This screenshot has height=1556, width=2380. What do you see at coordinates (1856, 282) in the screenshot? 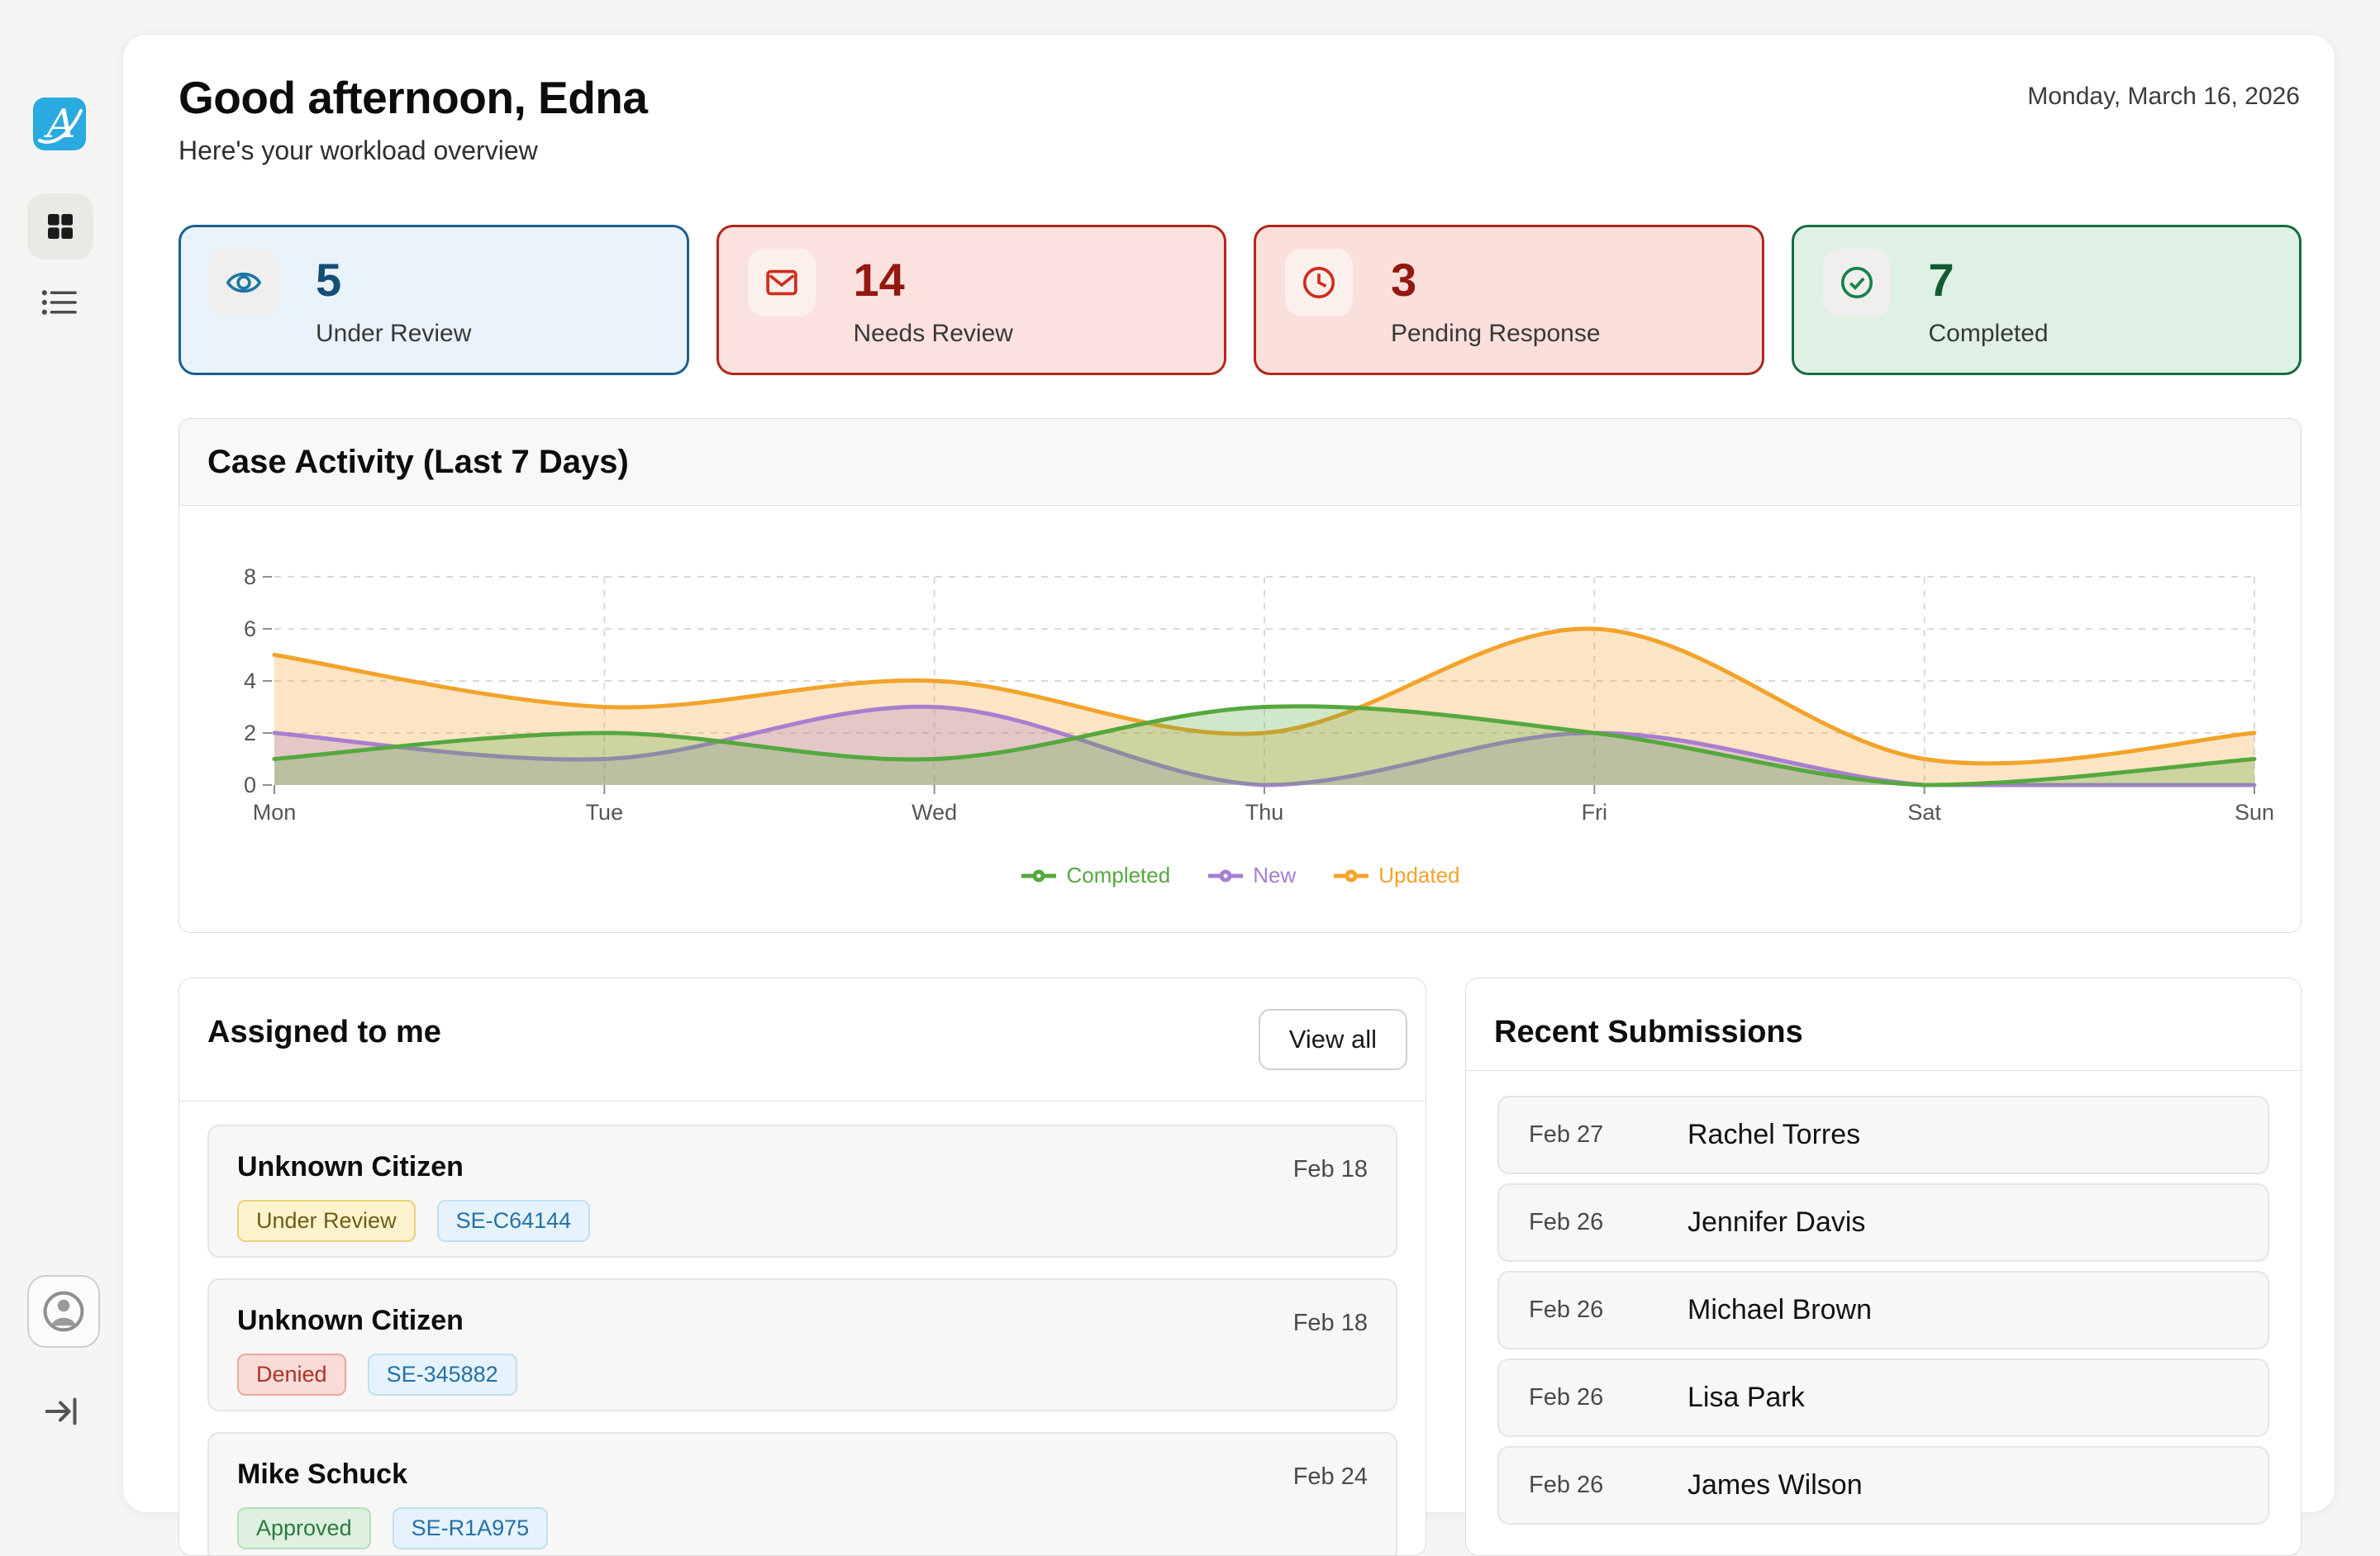
I see `check-circle-icon` at bounding box center [1856, 282].